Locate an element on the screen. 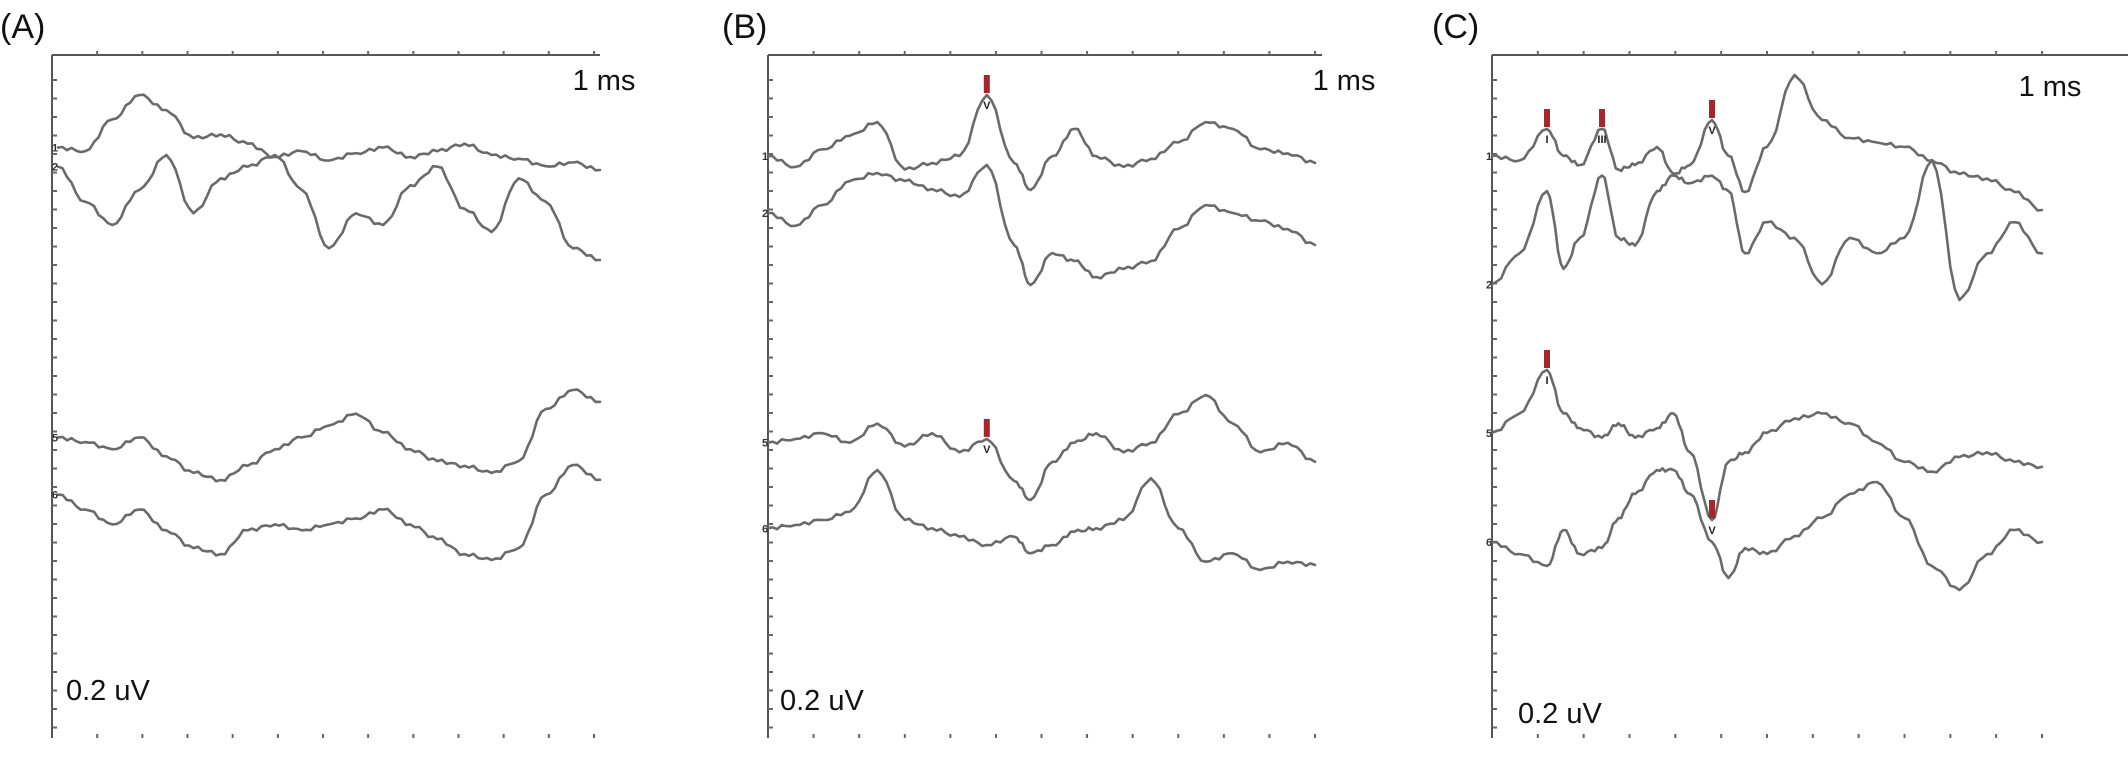  wave-marker-label: III is located at coordinates (1601, 140).